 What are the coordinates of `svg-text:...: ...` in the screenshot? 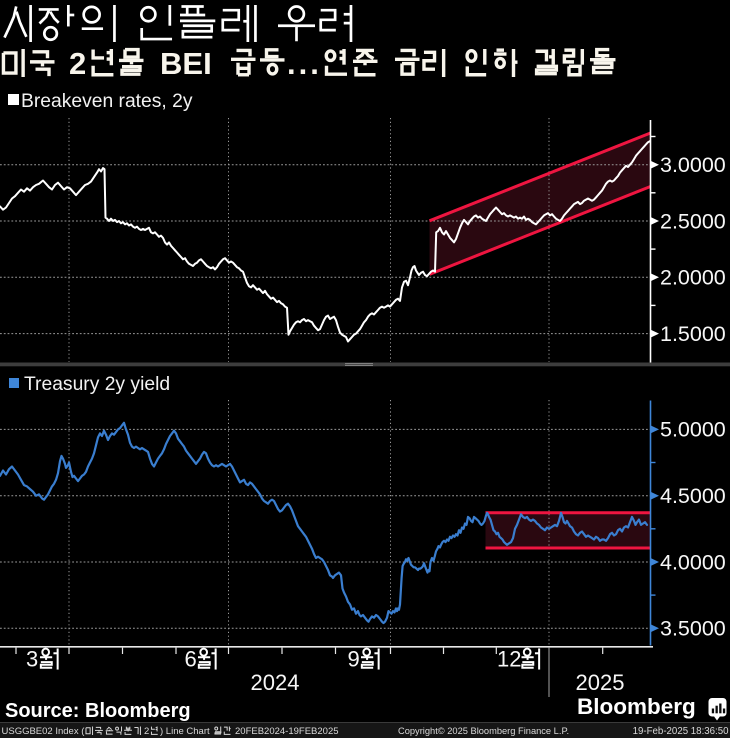 It's located at (304, 63).